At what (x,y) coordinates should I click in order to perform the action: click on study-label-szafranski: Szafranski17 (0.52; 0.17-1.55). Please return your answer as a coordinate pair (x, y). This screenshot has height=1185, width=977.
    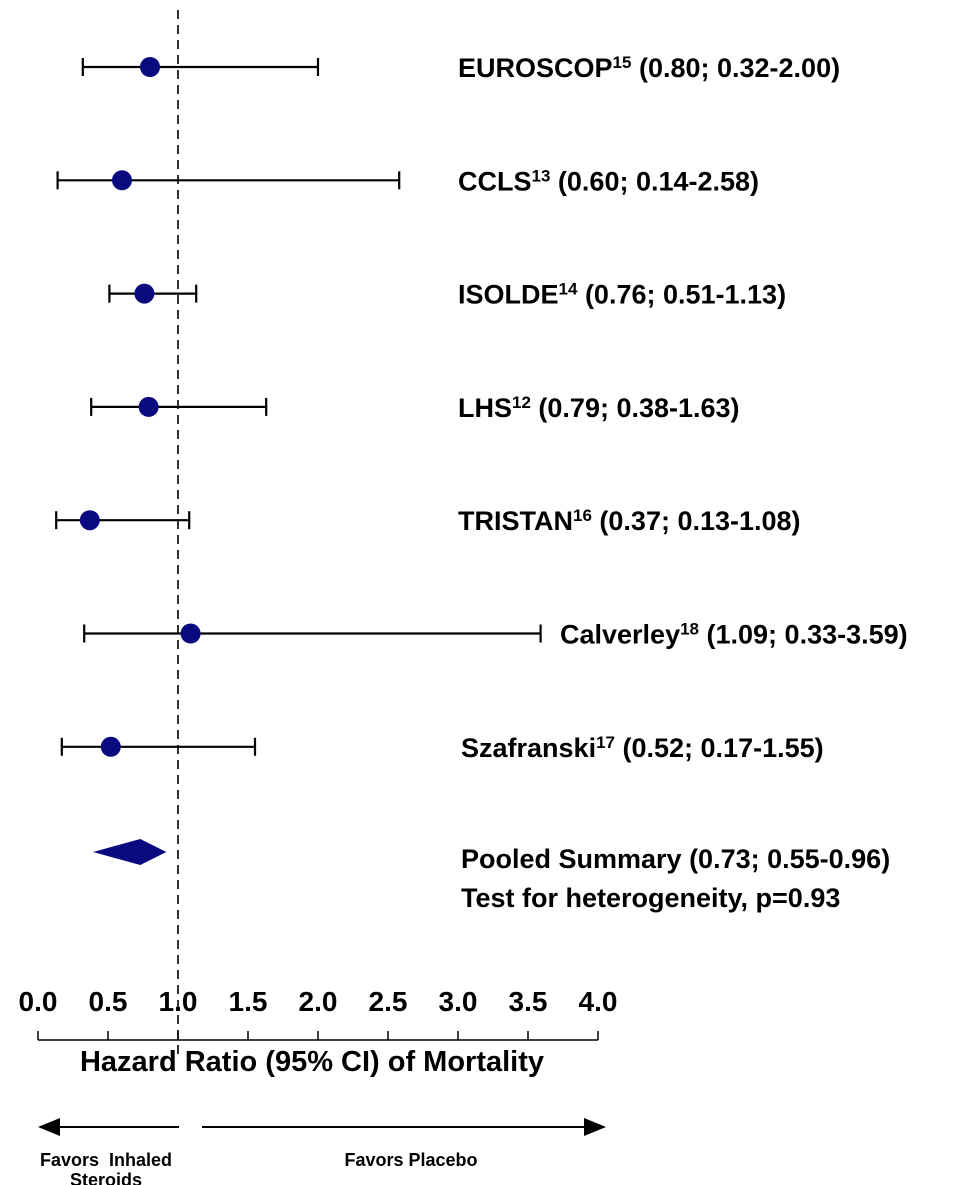
    Looking at the image, I should click on (642, 748).